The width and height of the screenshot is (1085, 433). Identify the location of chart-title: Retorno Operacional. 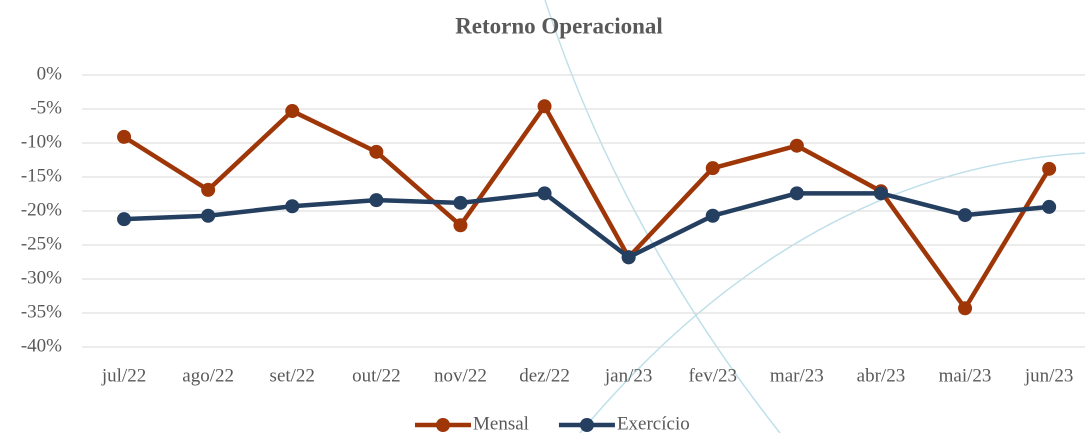
(559, 25).